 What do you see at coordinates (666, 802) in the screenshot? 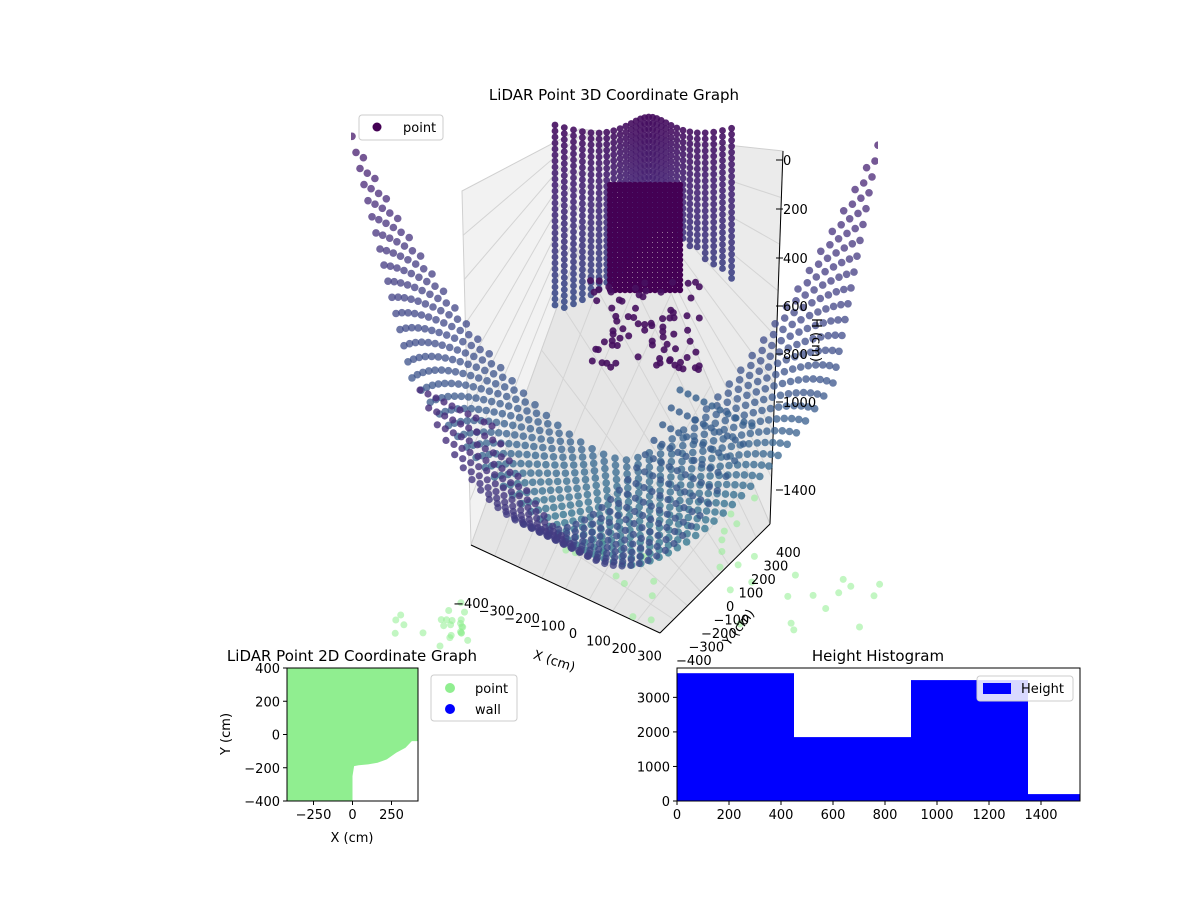
I see `y-tick-label-hist: 0` at bounding box center [666, 802].